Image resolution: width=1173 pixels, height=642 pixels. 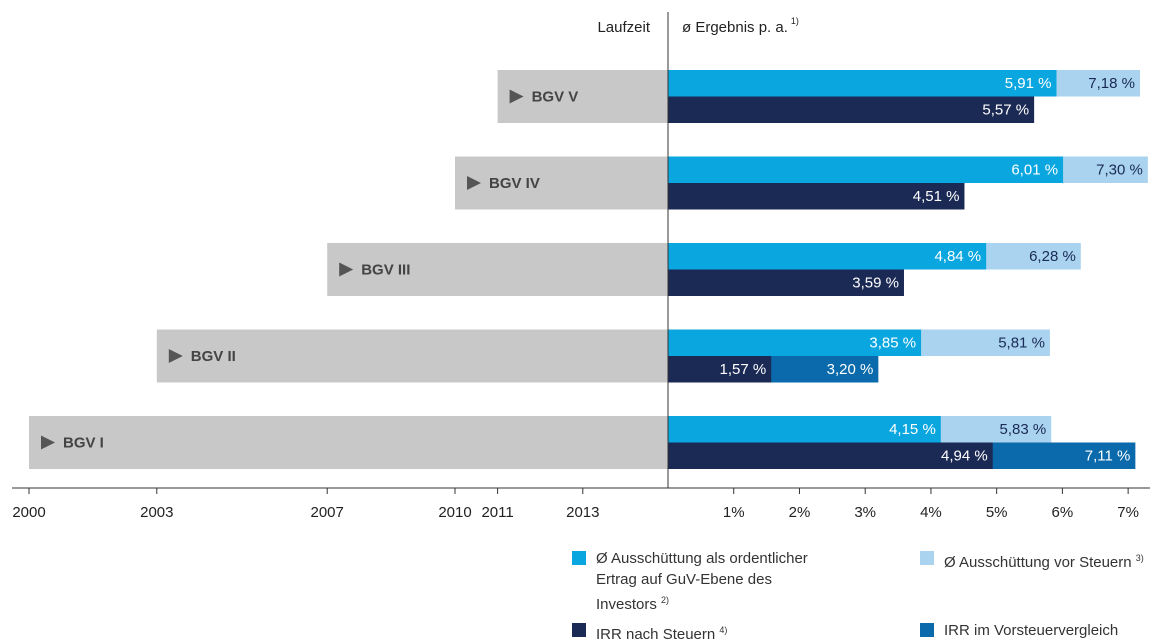 What do you see at coordinates (1028, 83) in the screenshot?
I see `value-label: 5,91 %` at bounding box center [1028, 83].